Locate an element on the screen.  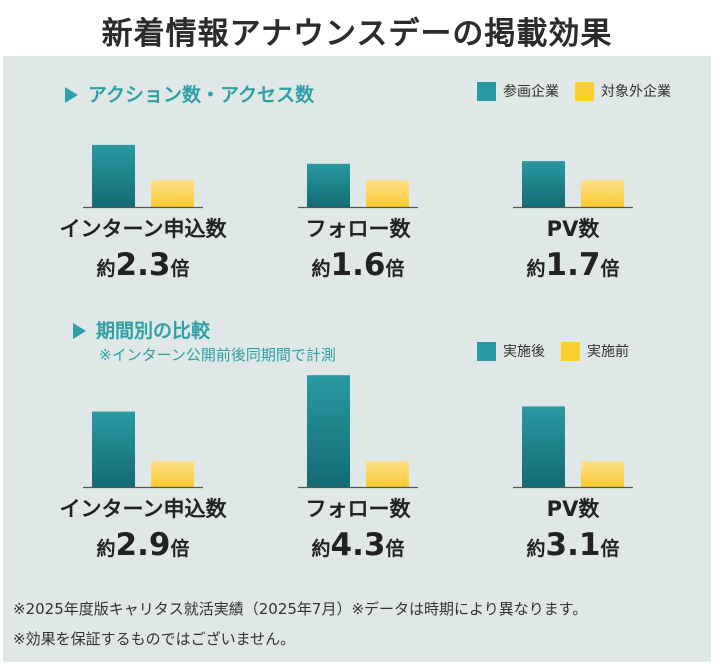
chart-multiplier-value: 約3.1倍 is located at coordinates (573, 545).